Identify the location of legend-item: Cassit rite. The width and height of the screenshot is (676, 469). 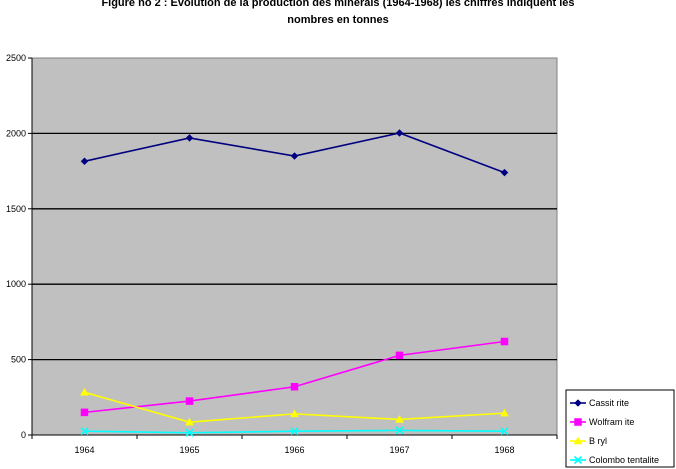
(599, 403).